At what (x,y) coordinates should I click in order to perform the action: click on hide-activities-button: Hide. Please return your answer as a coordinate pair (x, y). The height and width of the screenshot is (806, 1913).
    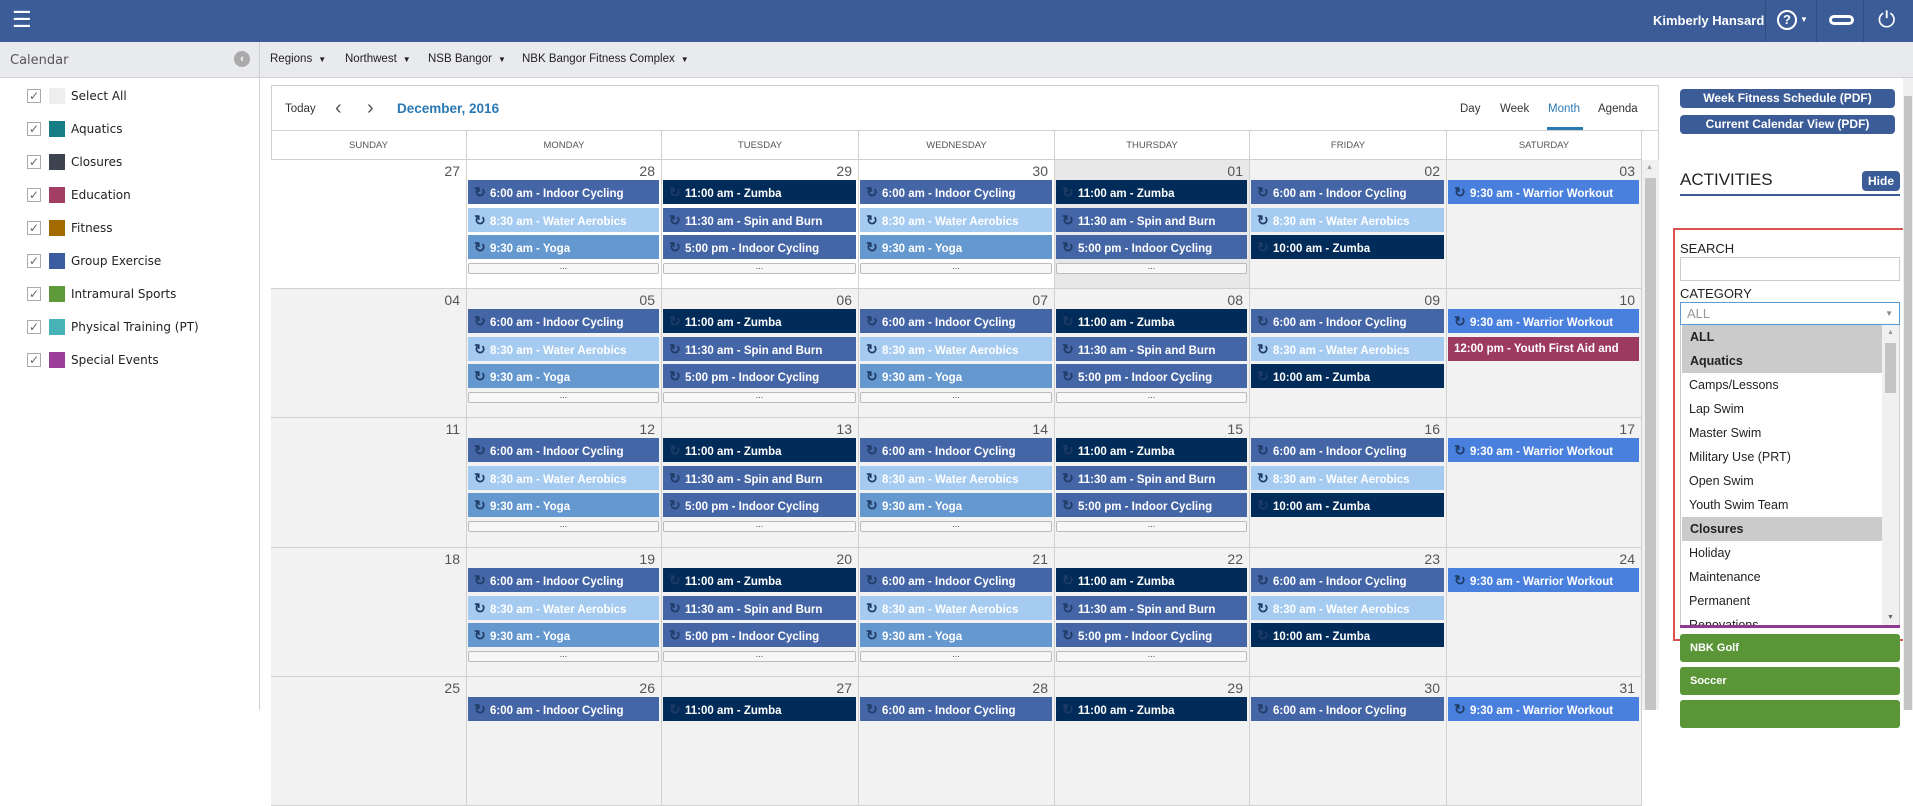
    Looking at the image, I should click on (1881, 181).